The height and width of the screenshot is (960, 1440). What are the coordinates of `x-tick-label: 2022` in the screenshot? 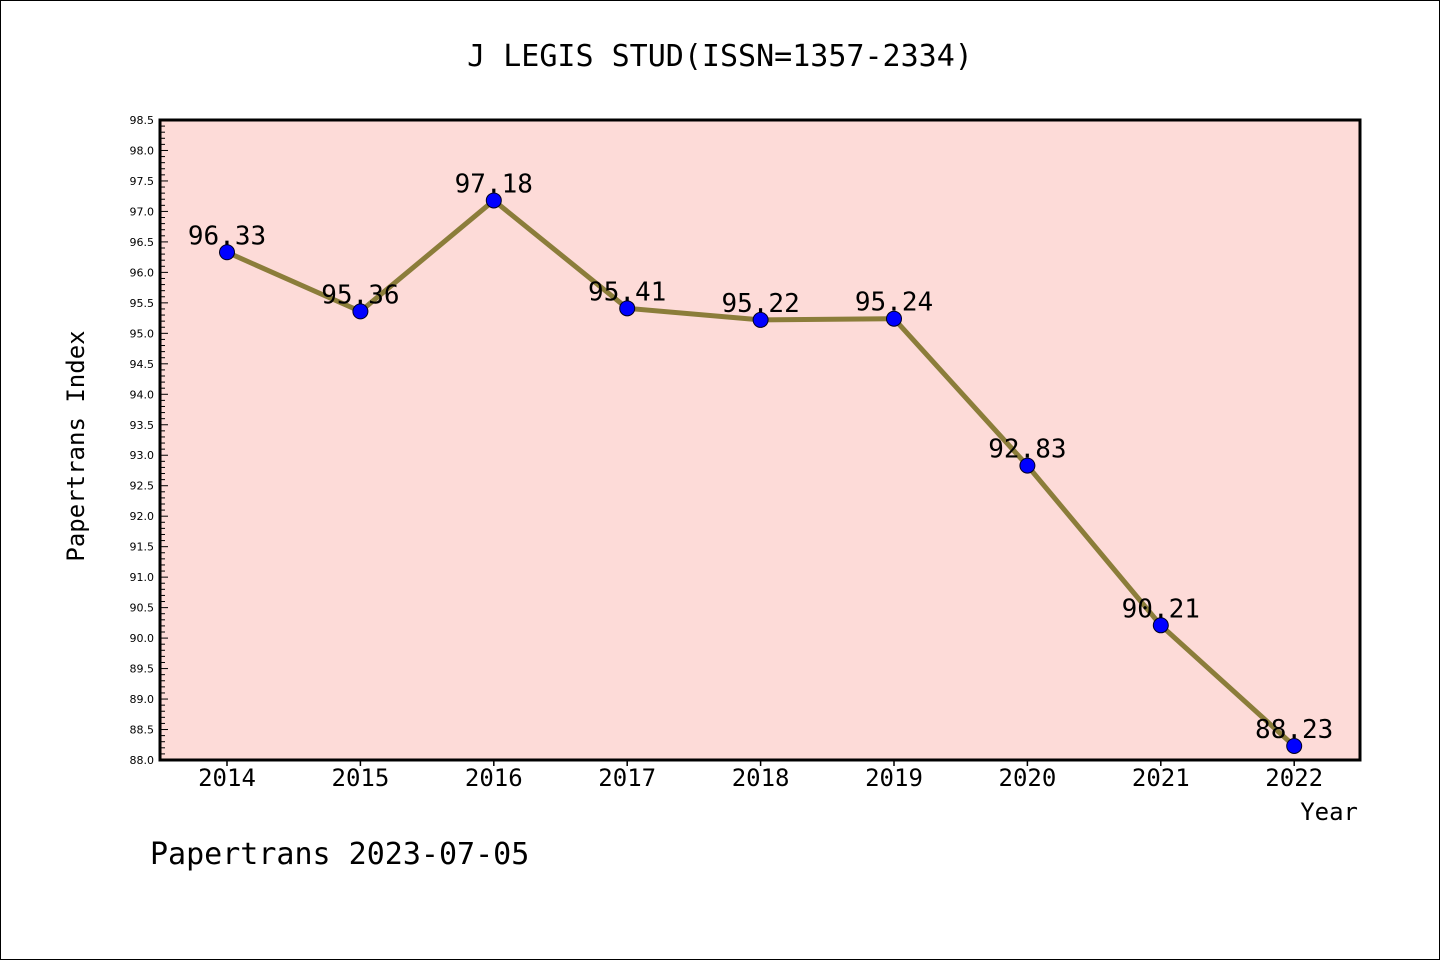 It's located at (1294, 778).